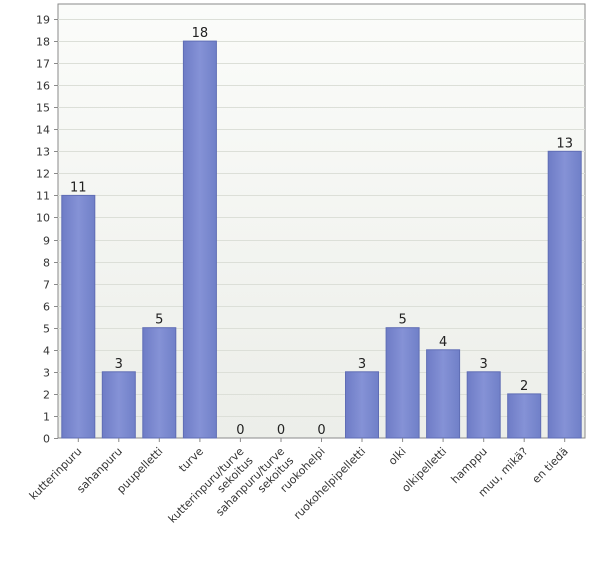 This screenshot has height=567, width=598. Describe the element at coordinates (78, 187) in the screenshot. I see `data-label-0: 11` at that location.